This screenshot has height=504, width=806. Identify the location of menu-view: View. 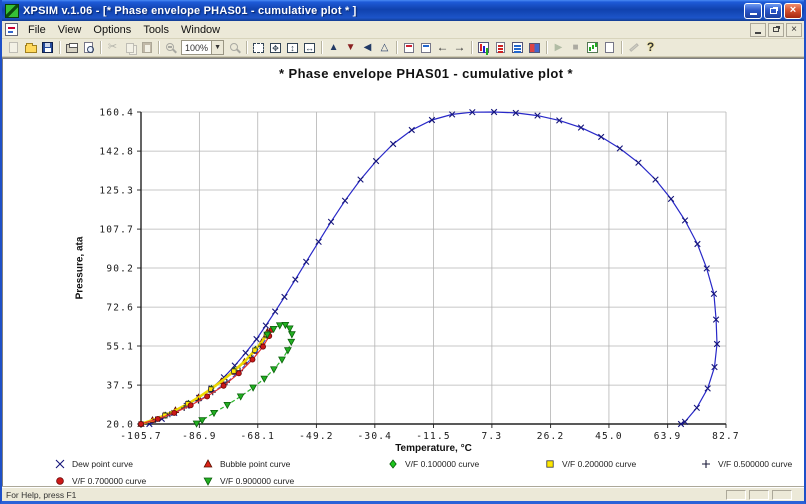
(69, 29).